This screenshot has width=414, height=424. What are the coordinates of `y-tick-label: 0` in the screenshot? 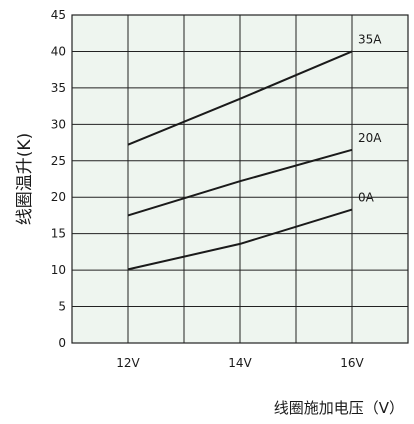 It's located at (62, 343).